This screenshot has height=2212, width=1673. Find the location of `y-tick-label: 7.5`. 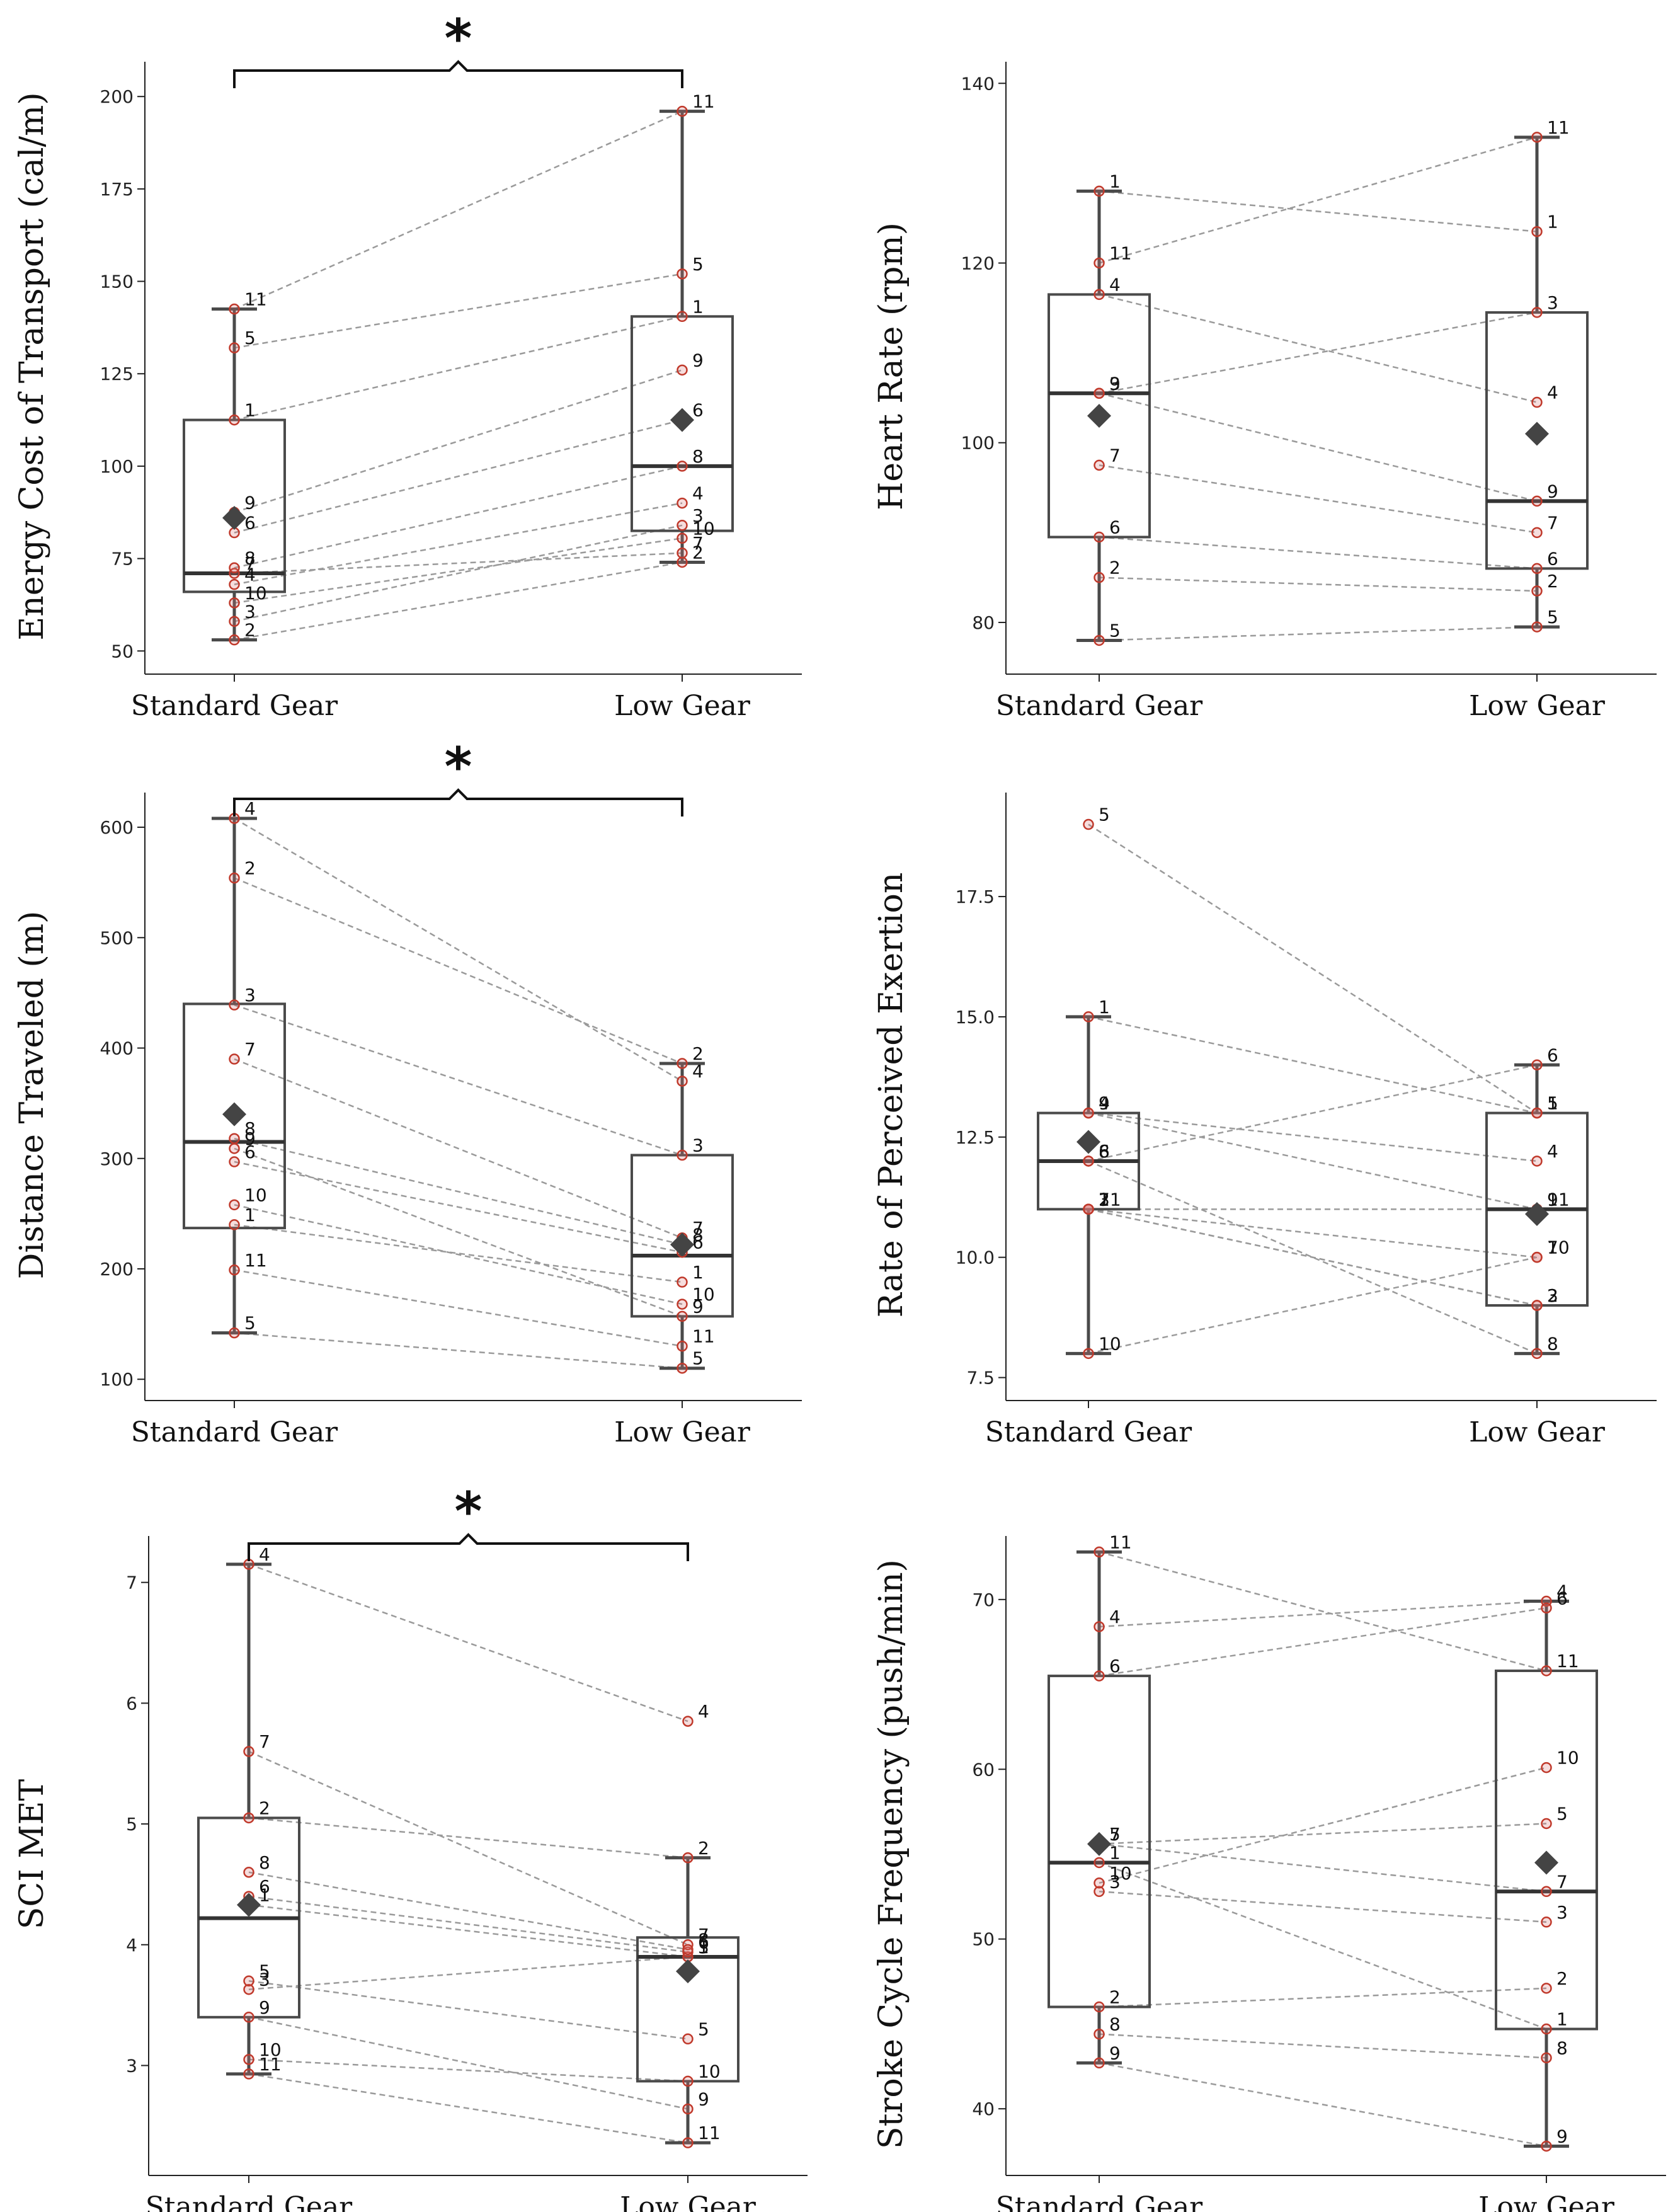

y-tick-label: 7.5 is located at coordinates (980, 1378).